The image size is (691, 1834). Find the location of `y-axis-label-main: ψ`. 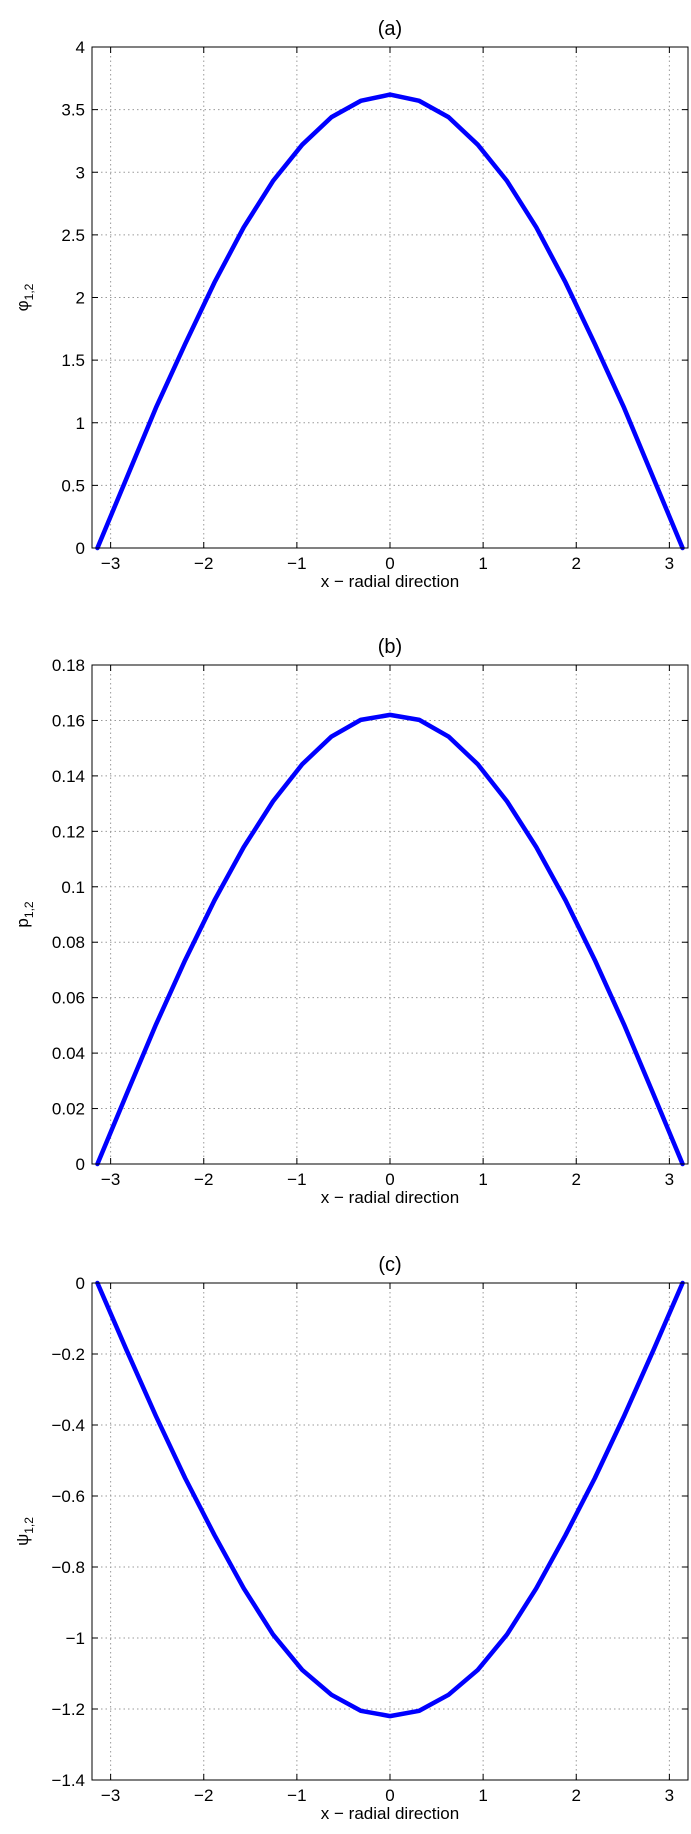

y-axis-label-main: ψ is located at coordinates (22, 1540).